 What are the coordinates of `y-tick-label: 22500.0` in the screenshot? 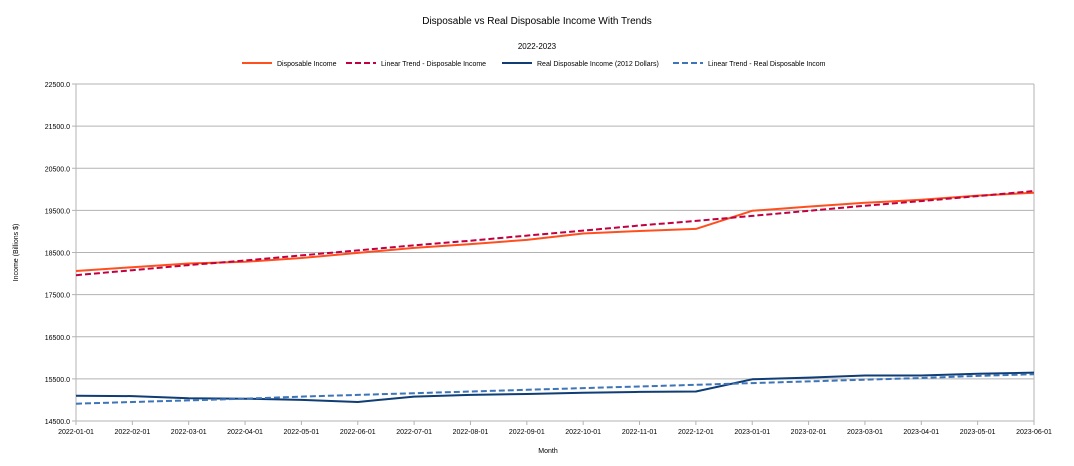 It's located at (57, 85).